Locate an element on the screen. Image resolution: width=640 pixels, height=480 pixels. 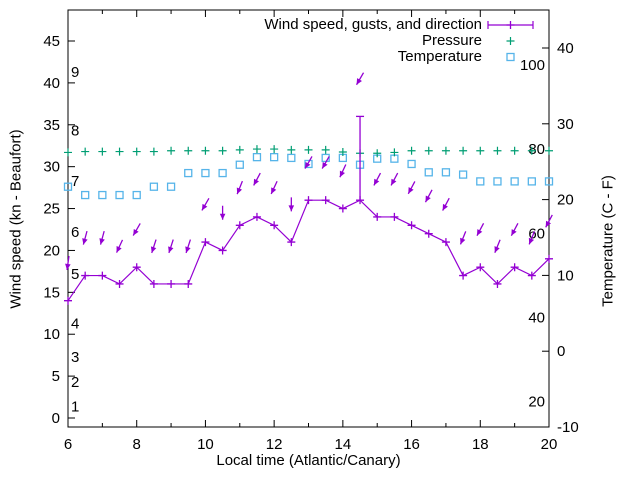
x-tick-label: 6 is located at coordinates (68, 444).